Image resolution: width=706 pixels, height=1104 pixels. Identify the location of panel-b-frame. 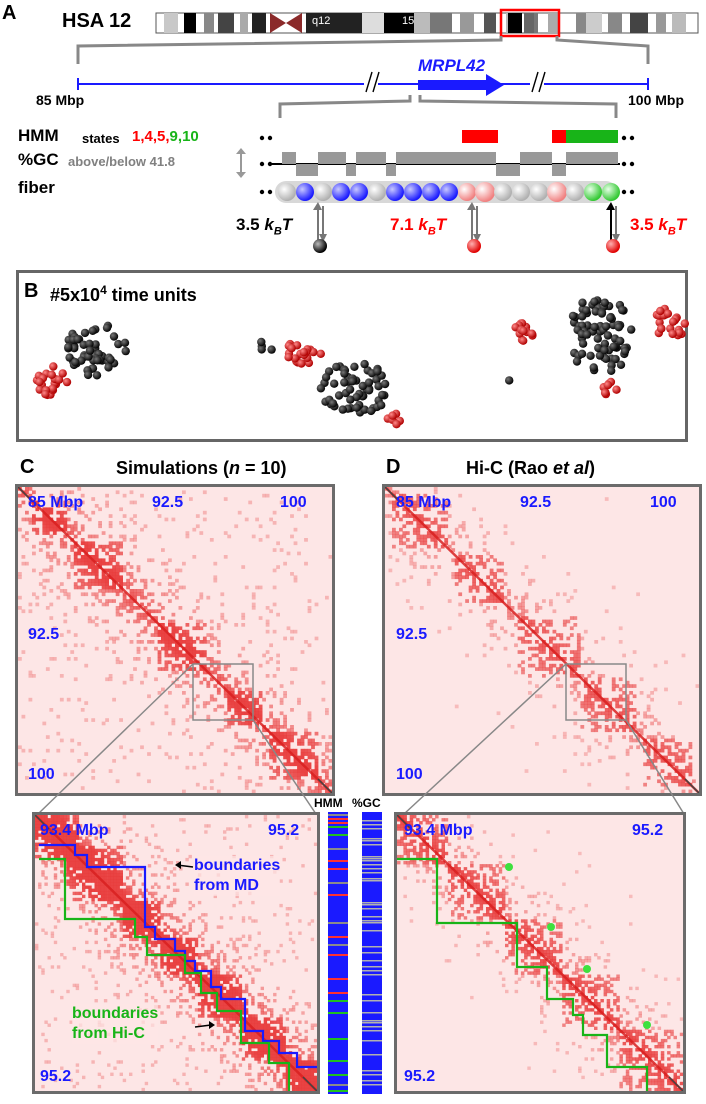
(352, 356).